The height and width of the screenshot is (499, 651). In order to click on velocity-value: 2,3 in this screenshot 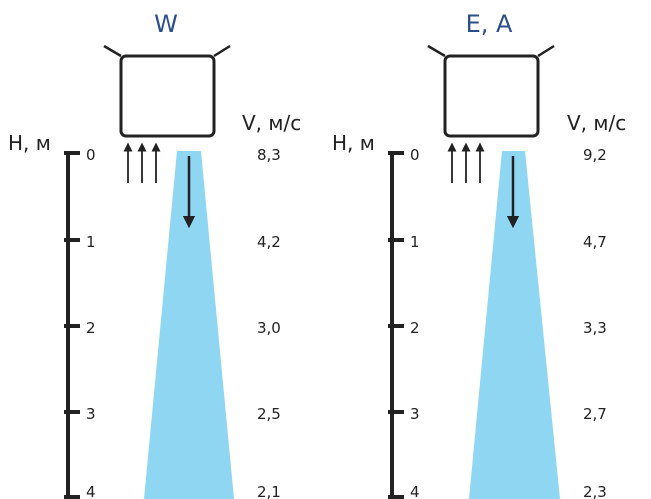, I will do `click(595, 491)`.